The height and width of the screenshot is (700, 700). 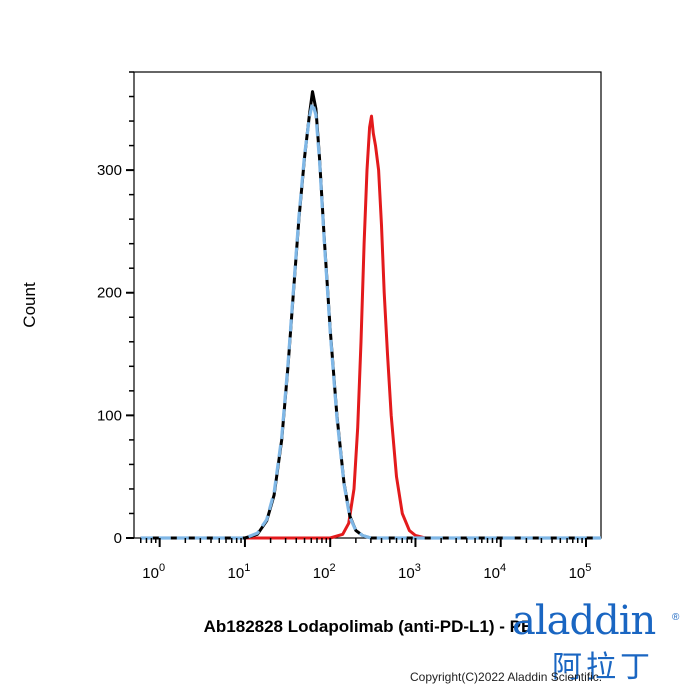 What do you see at coordinates (409, 572) in the screenshot?
I see `x-tick-label: 10³` at bounding box center [409, 572].